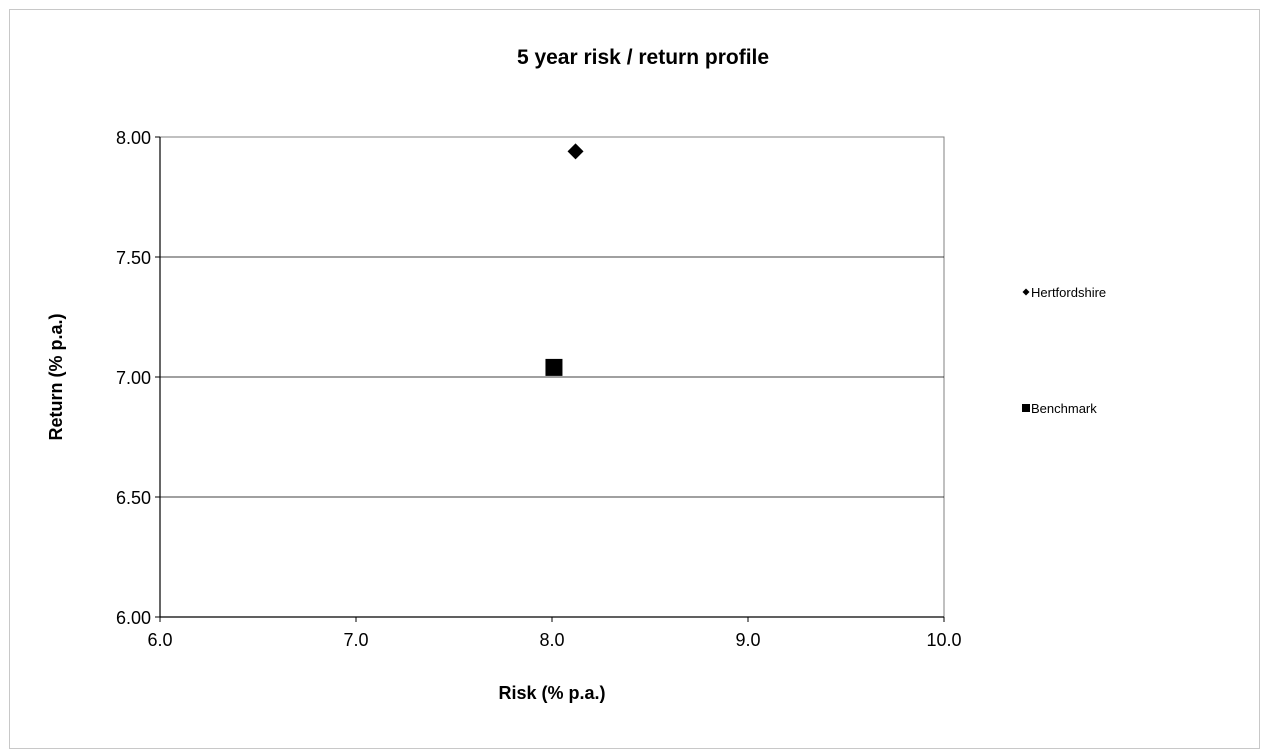 The width and height of the screenshot is (1270, 749). Describe the element at coordinates (133, 618) in the screenshot. I see `y-tick-label: 6.00` at that location.